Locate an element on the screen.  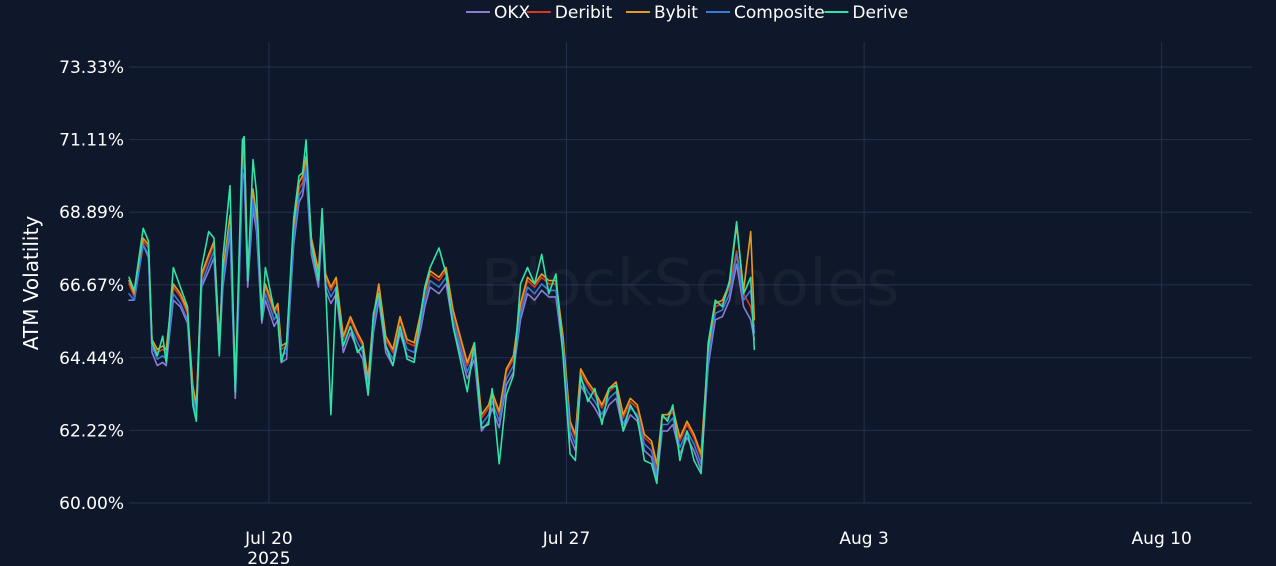
legend-item-derive: Derive is located at coordinates (866, 13).